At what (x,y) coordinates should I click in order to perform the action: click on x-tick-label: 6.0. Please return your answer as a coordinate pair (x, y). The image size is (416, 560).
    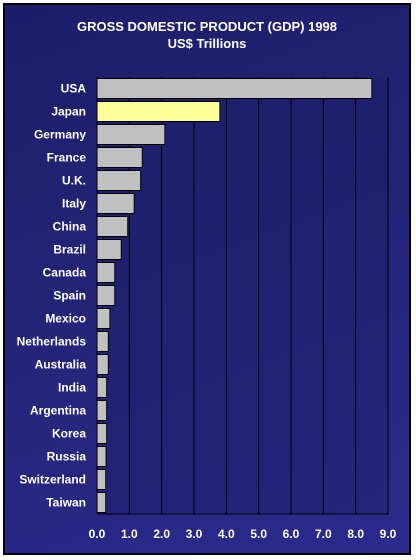
    Looking at the image, I should click on (291, 534).